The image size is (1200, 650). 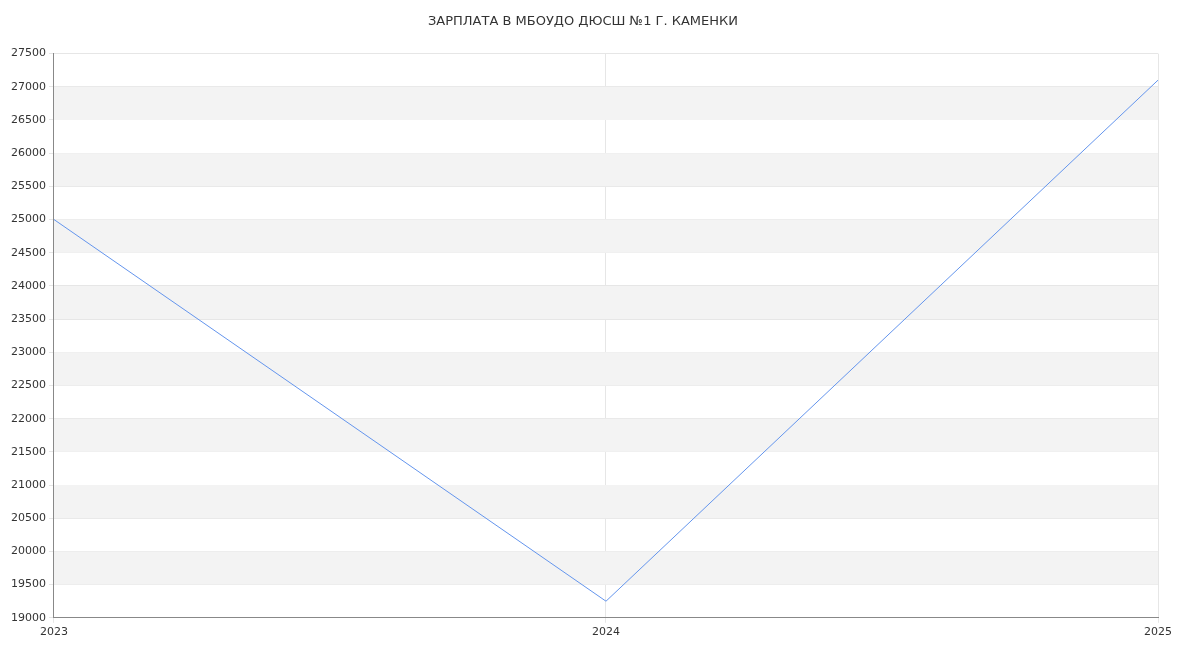 I want to click on x-tick-label: 2023, so click(x=53, y=632).